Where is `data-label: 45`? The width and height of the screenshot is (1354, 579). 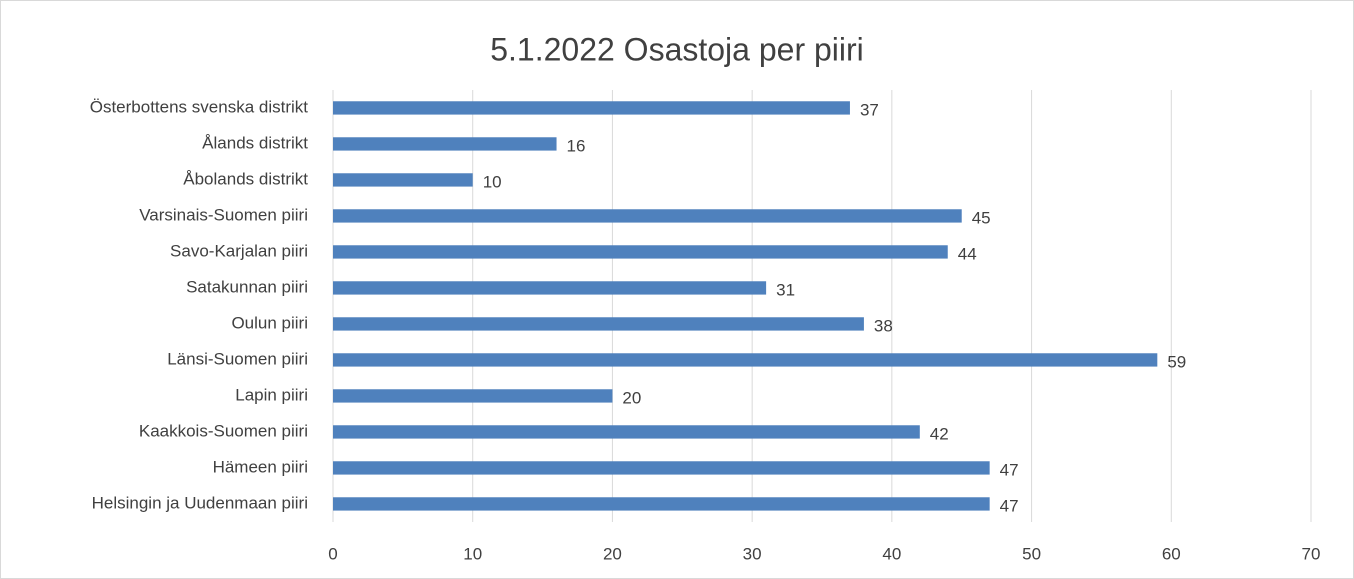 data-label: 45 is located at coordinates (981, 217).